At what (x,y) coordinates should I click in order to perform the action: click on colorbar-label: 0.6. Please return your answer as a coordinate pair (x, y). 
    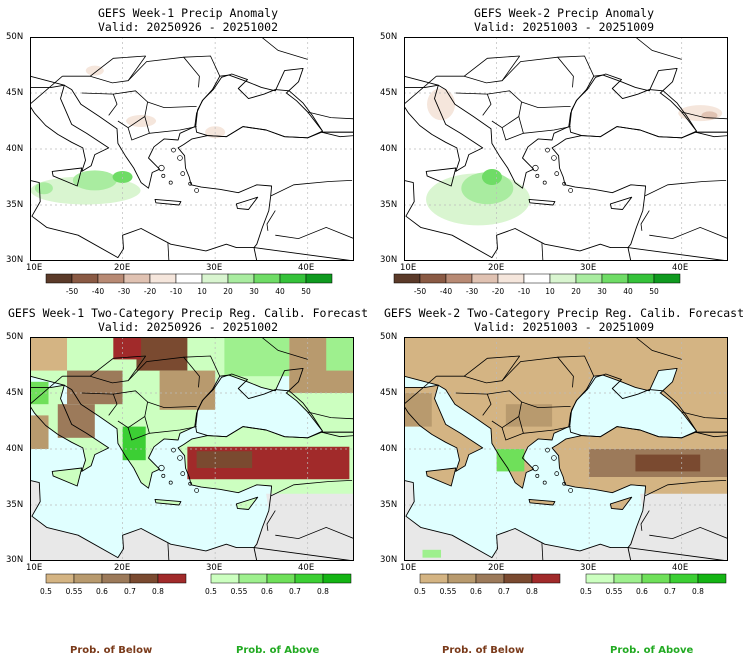
    Looking at the image, I should click on (476, 591).